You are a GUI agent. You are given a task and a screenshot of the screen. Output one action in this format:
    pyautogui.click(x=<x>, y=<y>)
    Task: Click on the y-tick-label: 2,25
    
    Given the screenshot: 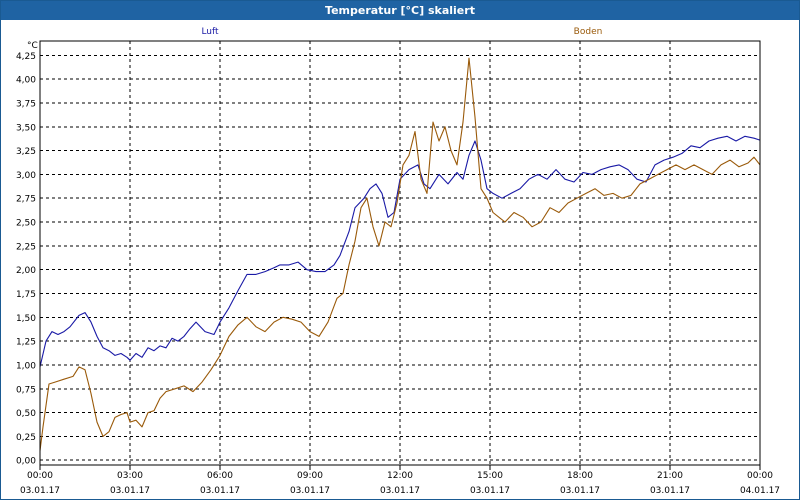 What is the action you would take?
    pyautogui.click(x=26, y=247)
    